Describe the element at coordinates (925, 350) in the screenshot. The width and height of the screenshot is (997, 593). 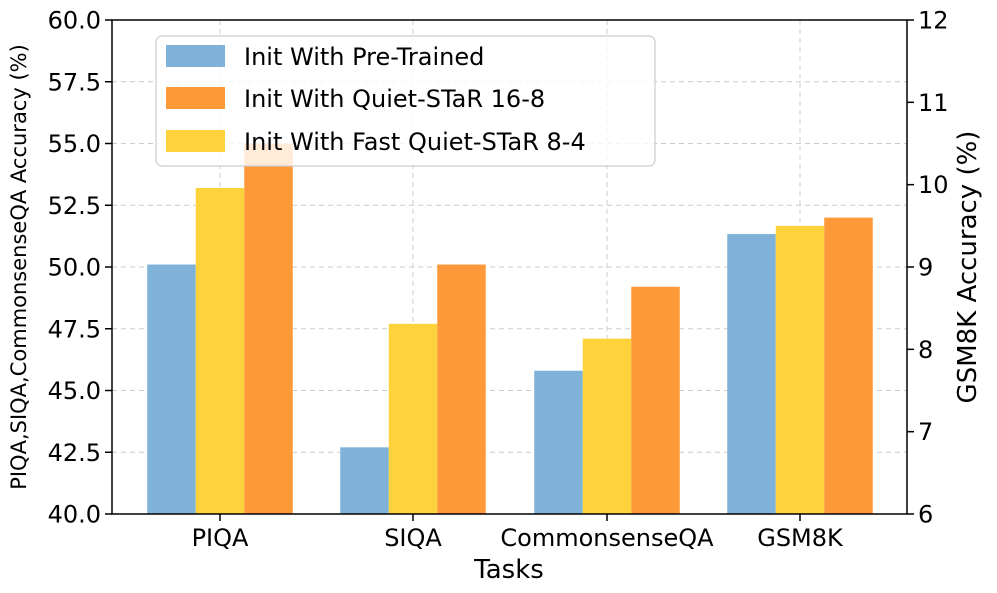
I see `y-right-tick-label: 8` at that location.